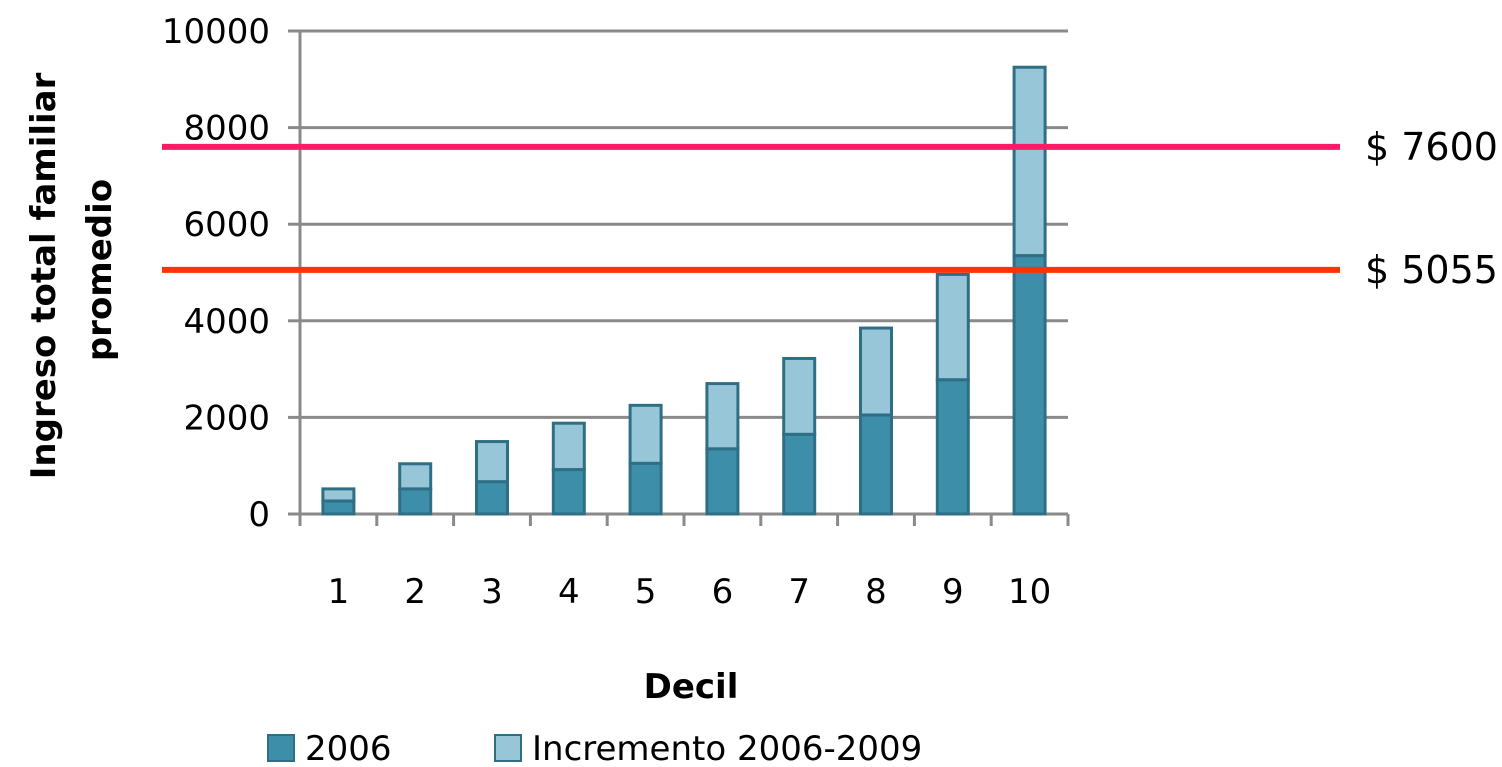 The image size is (1502, 767). I want to click on y-tick-label: 0, so click(259, 515).